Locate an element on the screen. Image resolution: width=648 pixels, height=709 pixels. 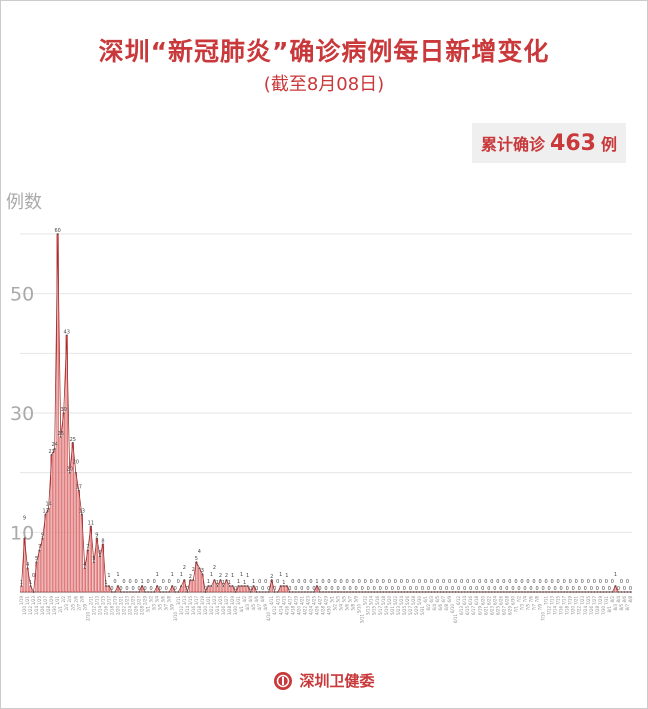
chart-subtitle: (截至8月08日) is located at coordinates (324, 84).